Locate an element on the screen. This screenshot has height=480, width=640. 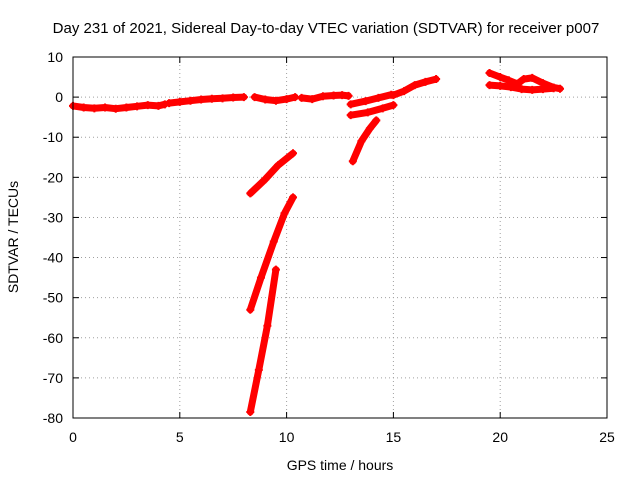
x-tick-labels: 0 5 10 15 20 25 is located at coordinates (342, 437).